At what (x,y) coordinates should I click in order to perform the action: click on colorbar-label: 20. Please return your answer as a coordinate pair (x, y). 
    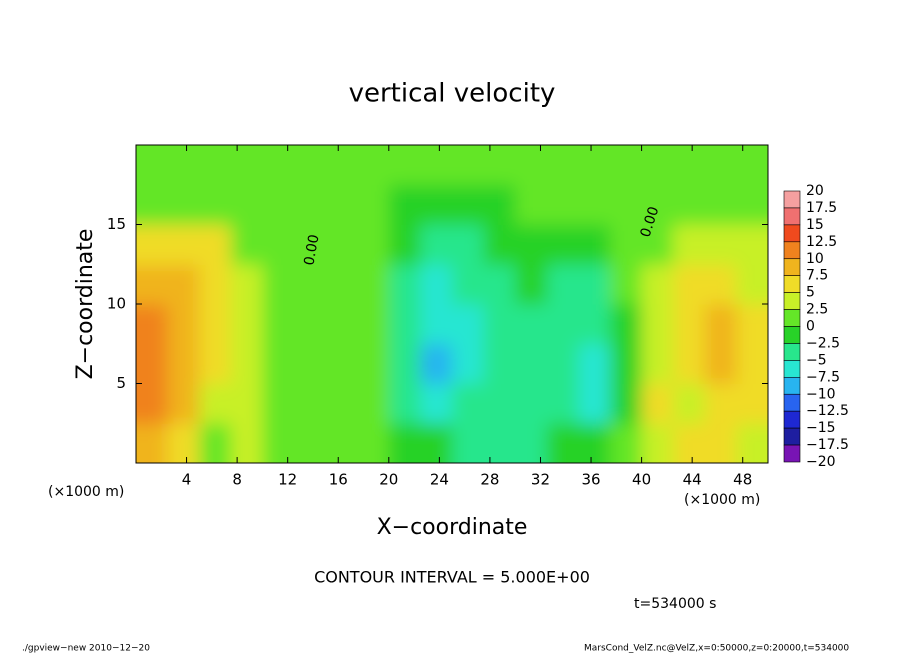
    Looking at the image, I should click on (815, 191).